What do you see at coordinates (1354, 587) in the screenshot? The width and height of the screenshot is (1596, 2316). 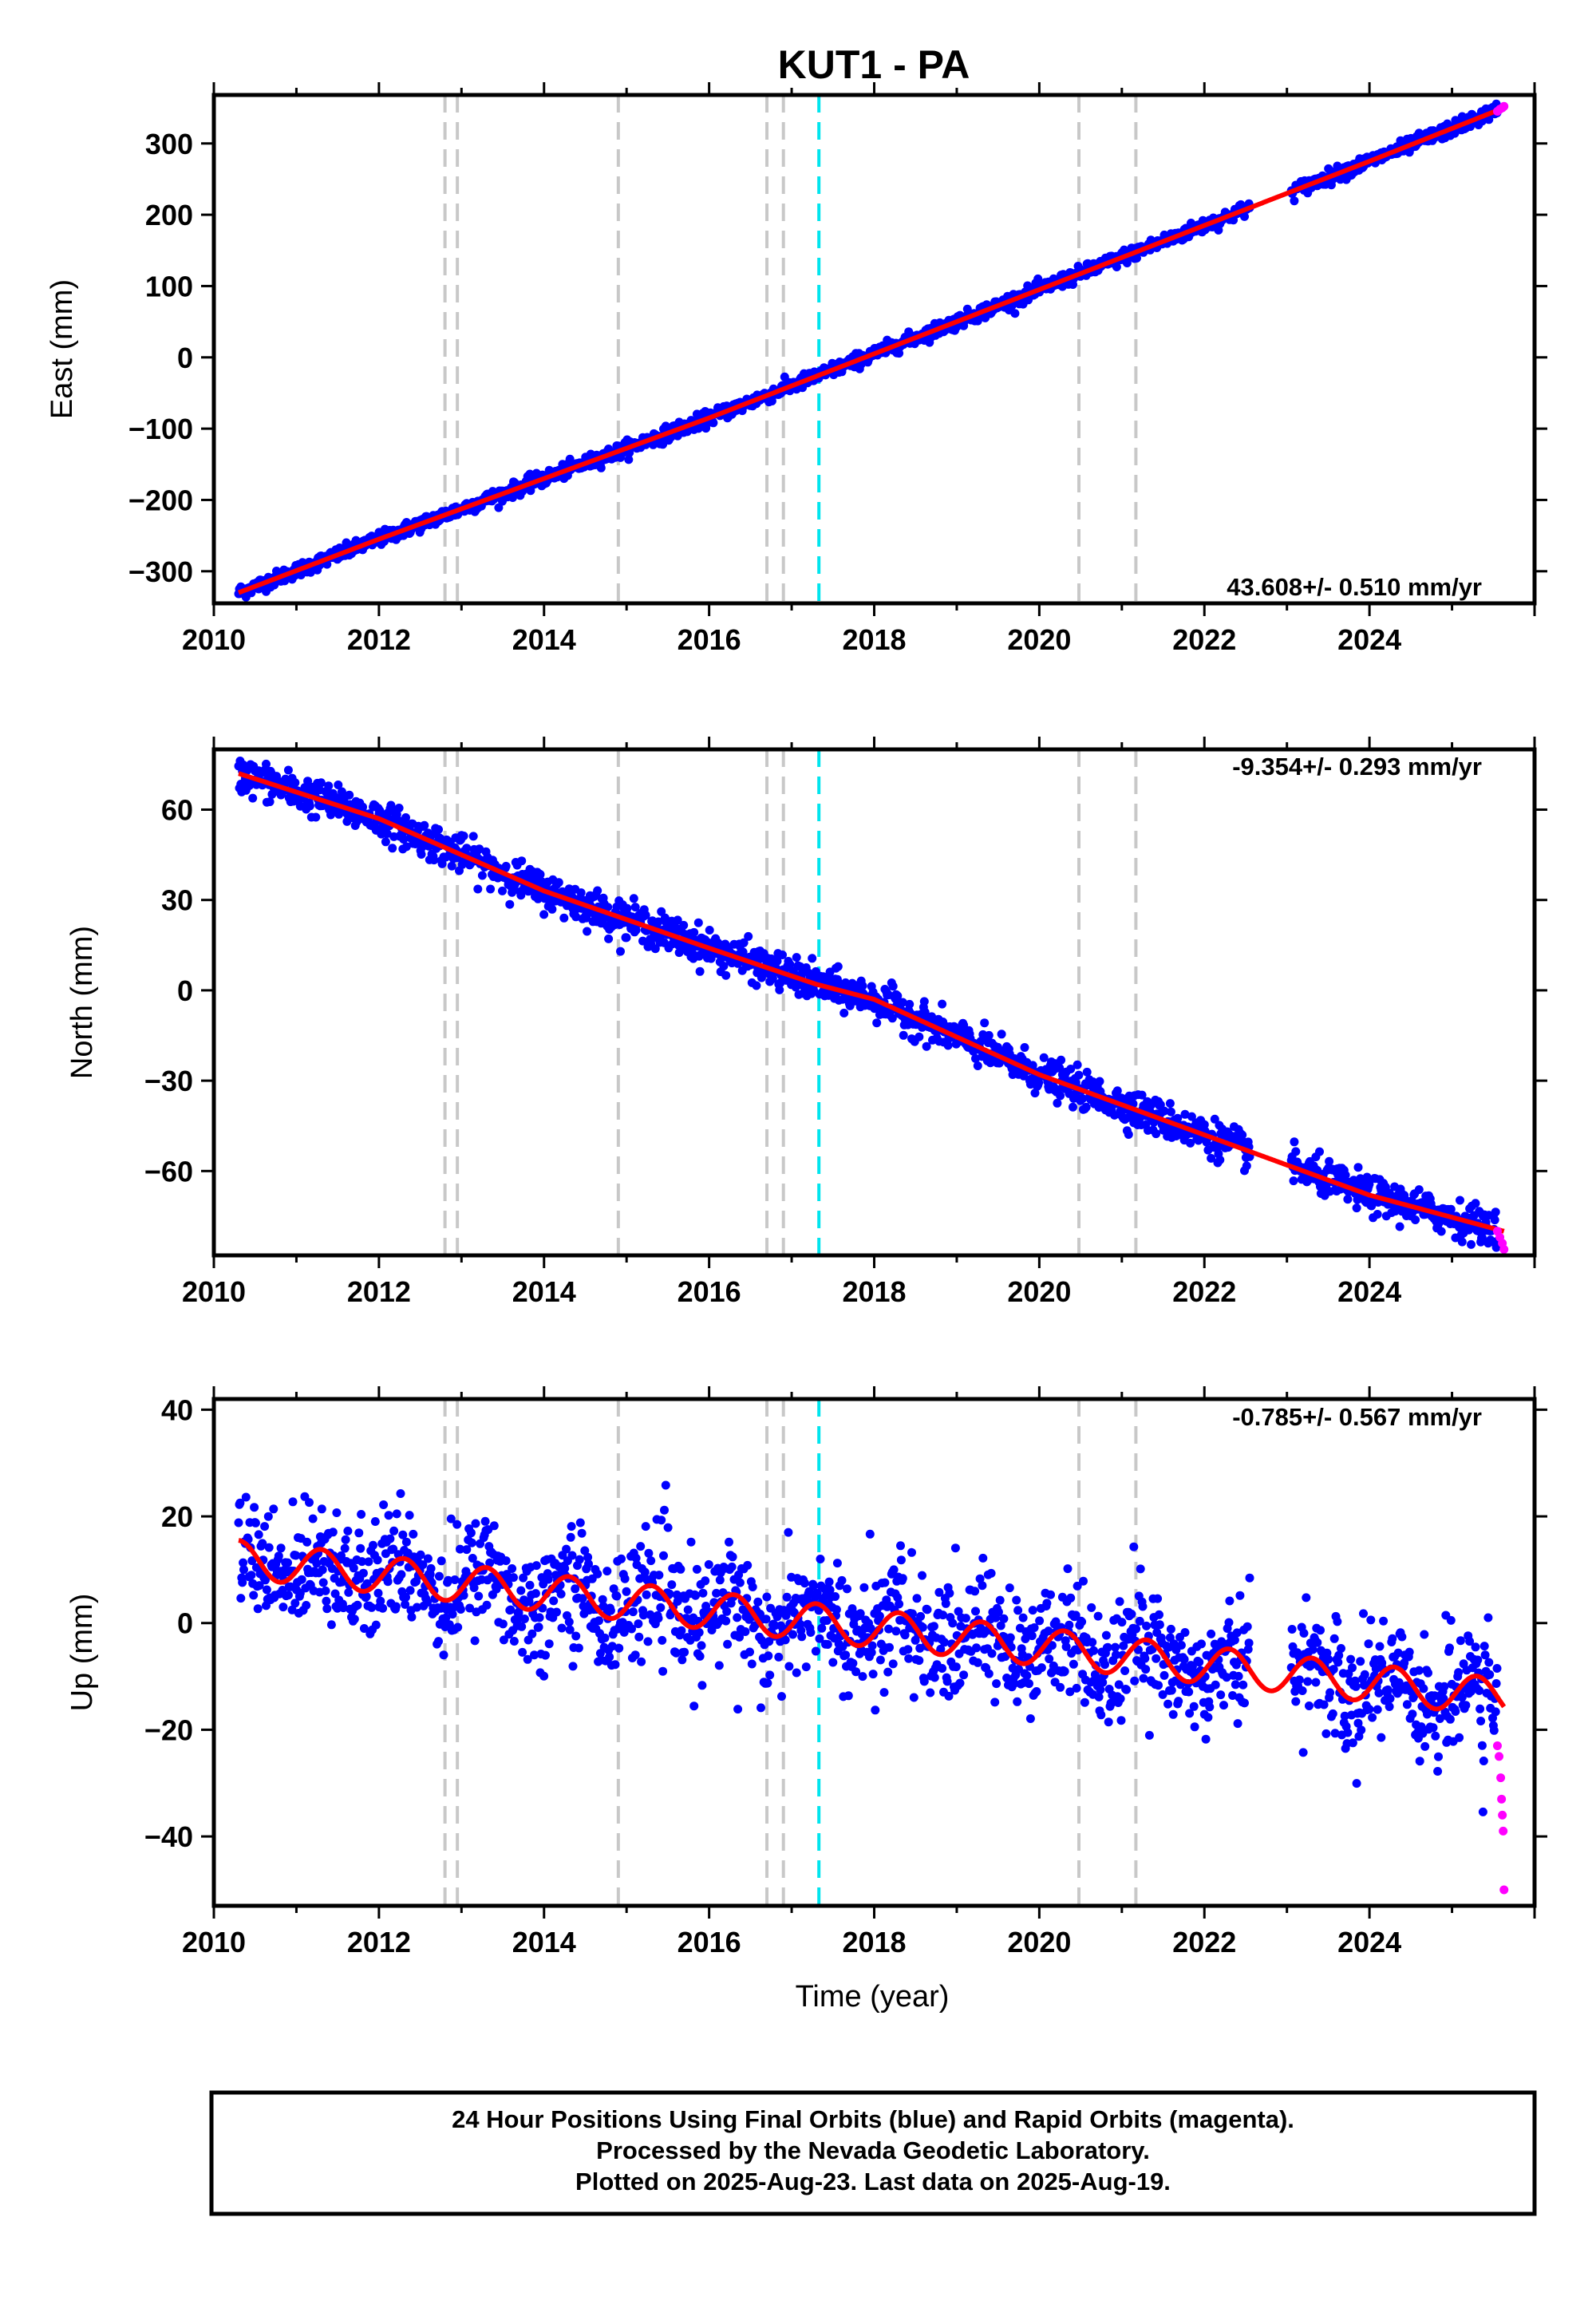 I see `velocity-annotation: 43.608+/- 0.510 mm/yr` at bounding box center [1354, 587].